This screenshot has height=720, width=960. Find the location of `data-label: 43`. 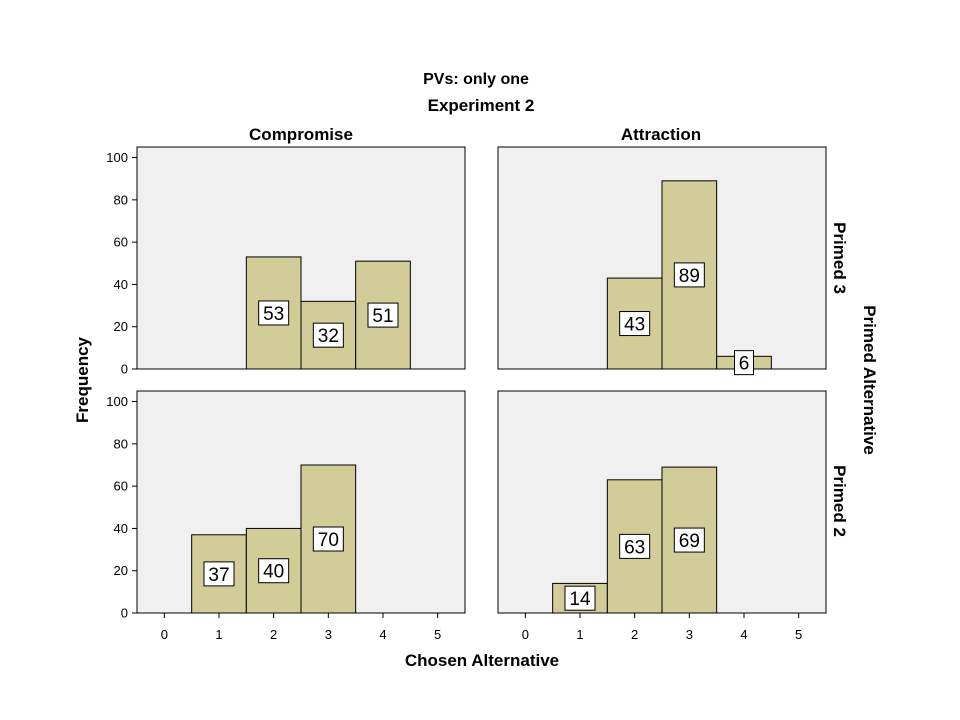

data-label: 43 is located at coordinates (634, 325).